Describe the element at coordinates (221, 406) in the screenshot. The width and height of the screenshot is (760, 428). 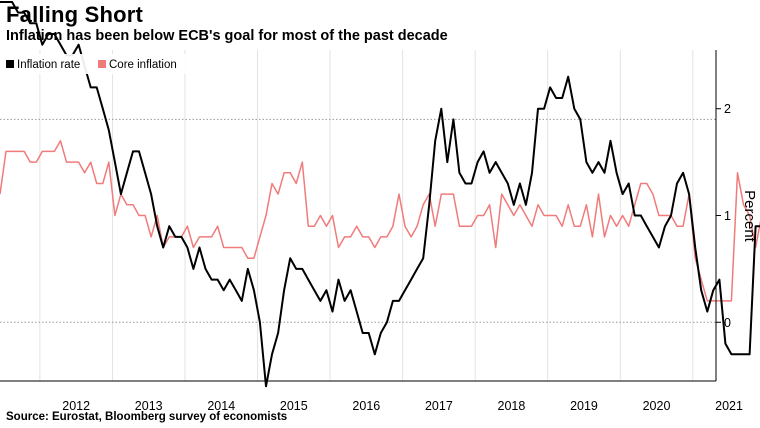
I see `x-tick-label-2014: 2014` at that location.